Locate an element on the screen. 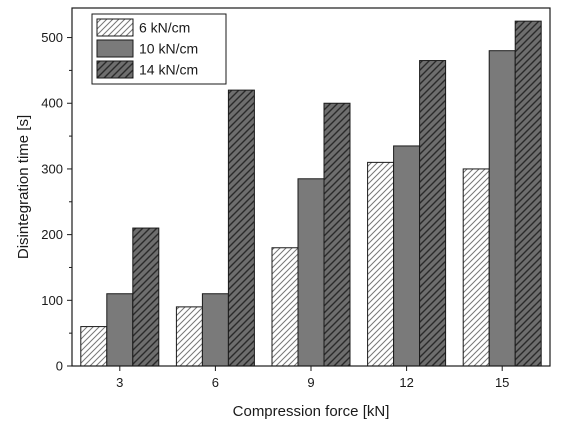 This screenshot has height=423, width=564. x-tick-label: 9 is located at coordinates (310, 382).